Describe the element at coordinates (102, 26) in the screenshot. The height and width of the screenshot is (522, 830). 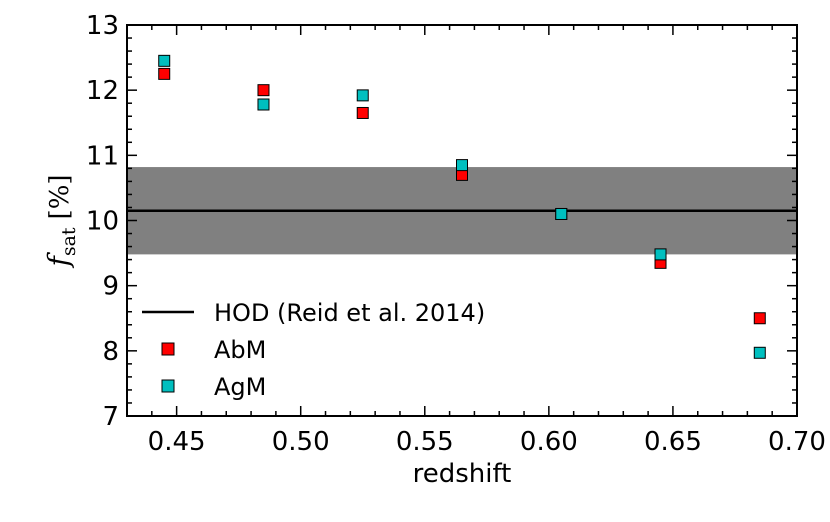
I see `y-tick-label: 13` at that location.